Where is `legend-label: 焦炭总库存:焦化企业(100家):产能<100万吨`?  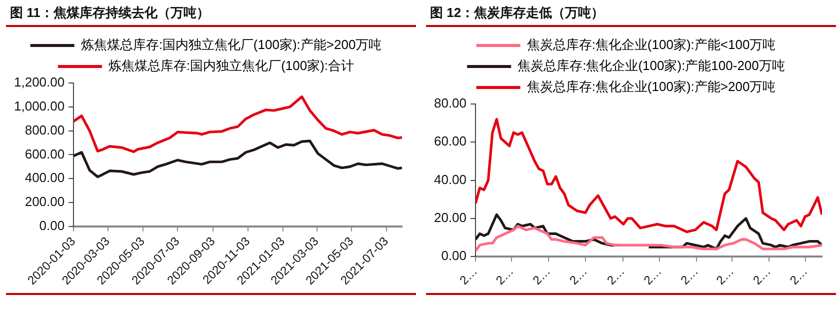
legend-label: 焦炭总库存:焦化企业(100家):产能<100万吨 is located at coordinates (651, 44).